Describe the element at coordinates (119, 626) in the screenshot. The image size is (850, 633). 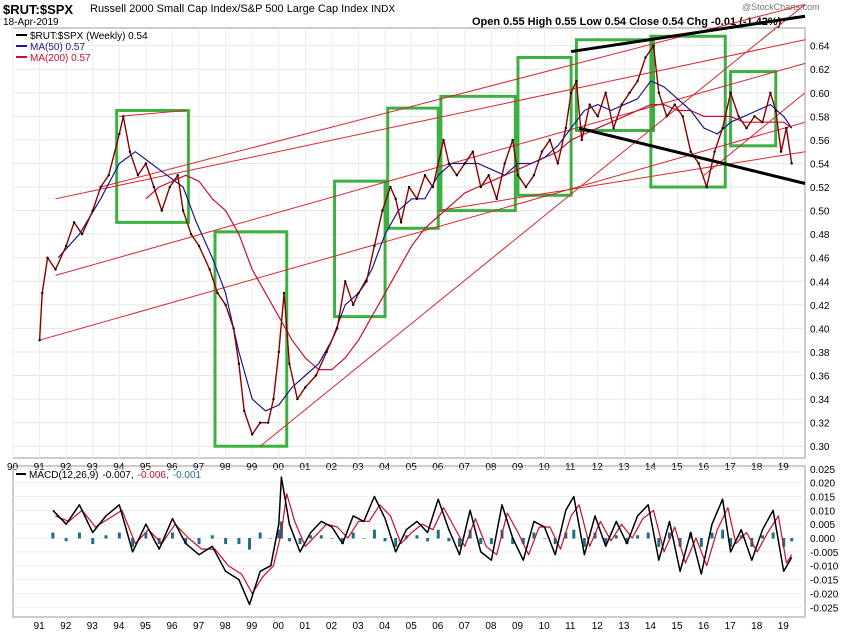
I see `macd-x-tick-label: 94` at that location.